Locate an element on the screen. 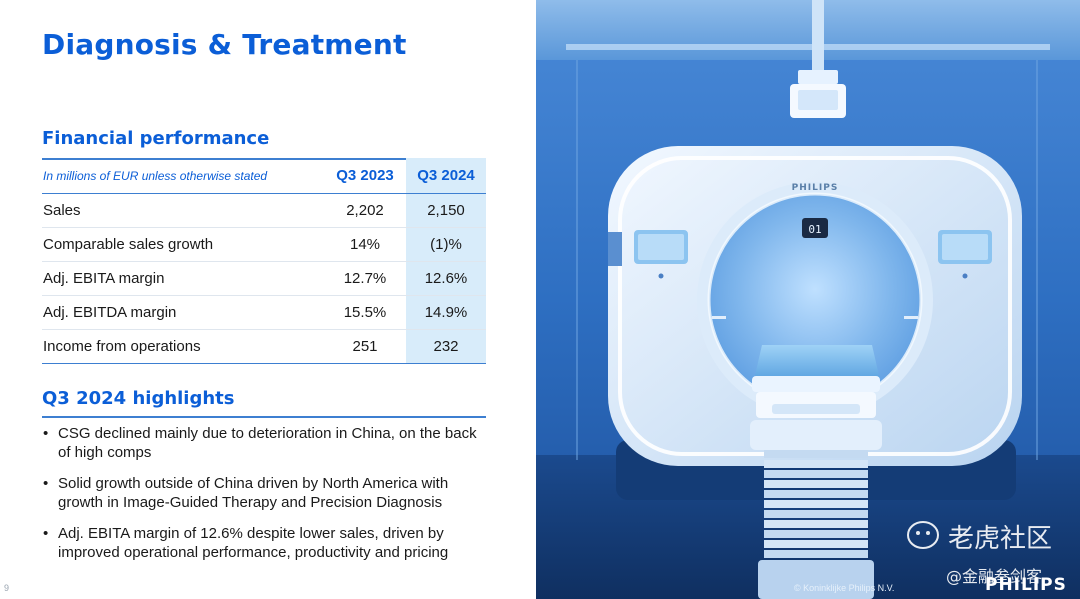  highlights-heading: Q3 2024 highlights is located at coordinates (138, 398).